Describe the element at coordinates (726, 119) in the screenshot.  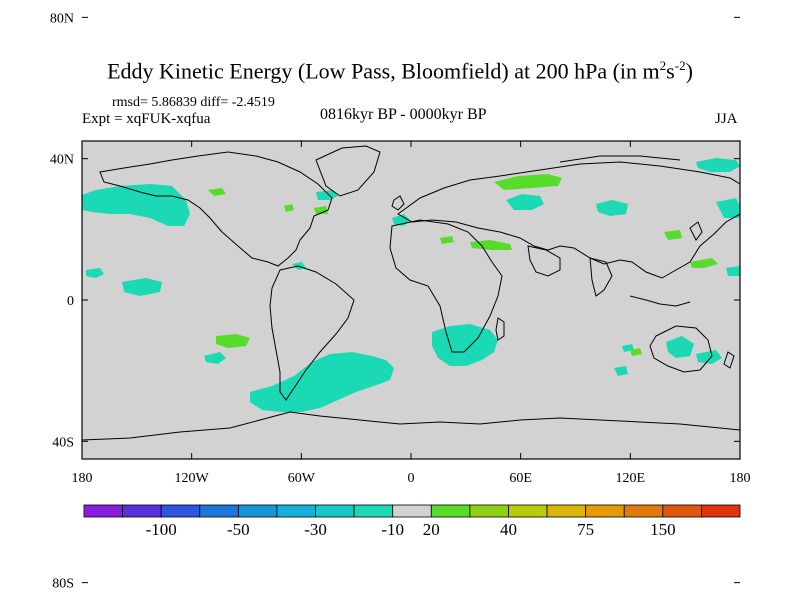
I see `season-label: JJA` at that location.